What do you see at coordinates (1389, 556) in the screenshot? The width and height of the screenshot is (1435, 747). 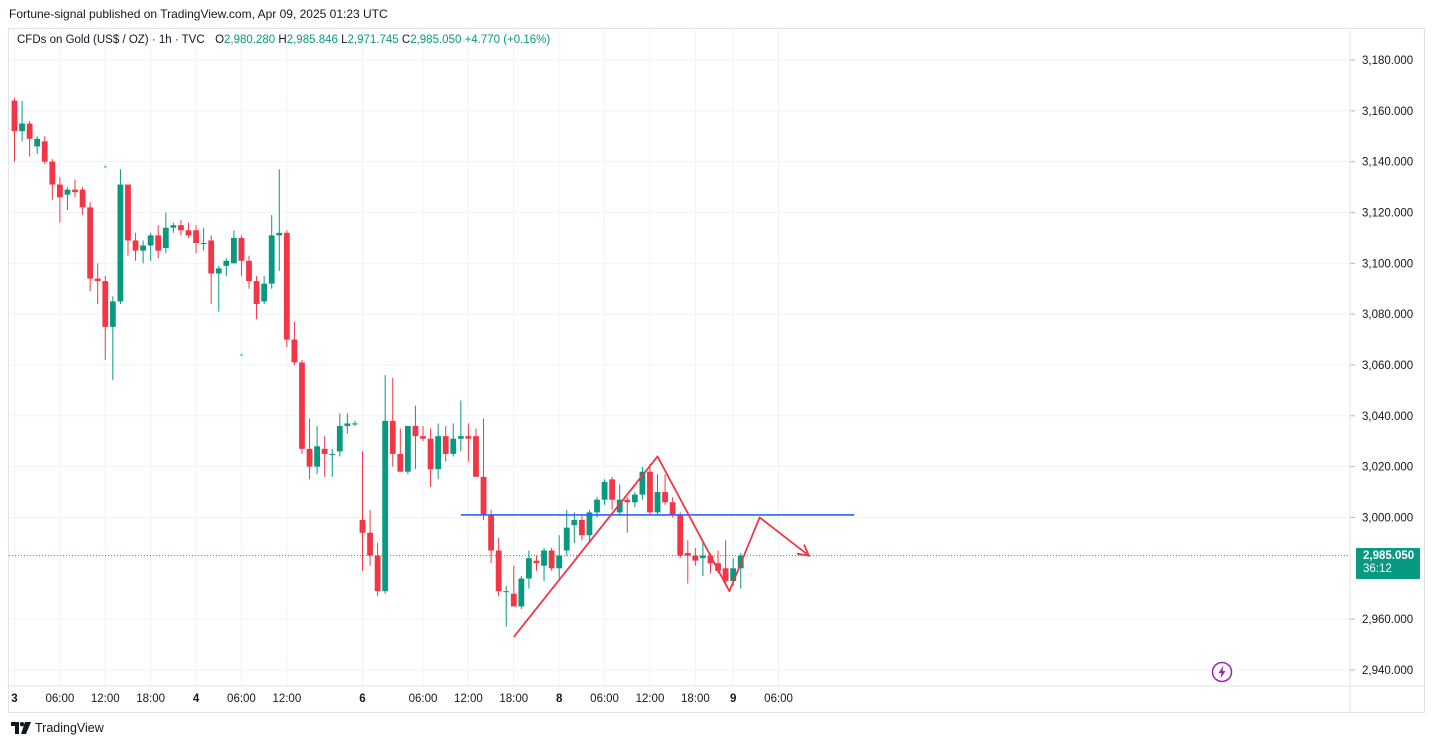 I see `last-price-value: 2,985.050` at bounding box center [1389, 556].